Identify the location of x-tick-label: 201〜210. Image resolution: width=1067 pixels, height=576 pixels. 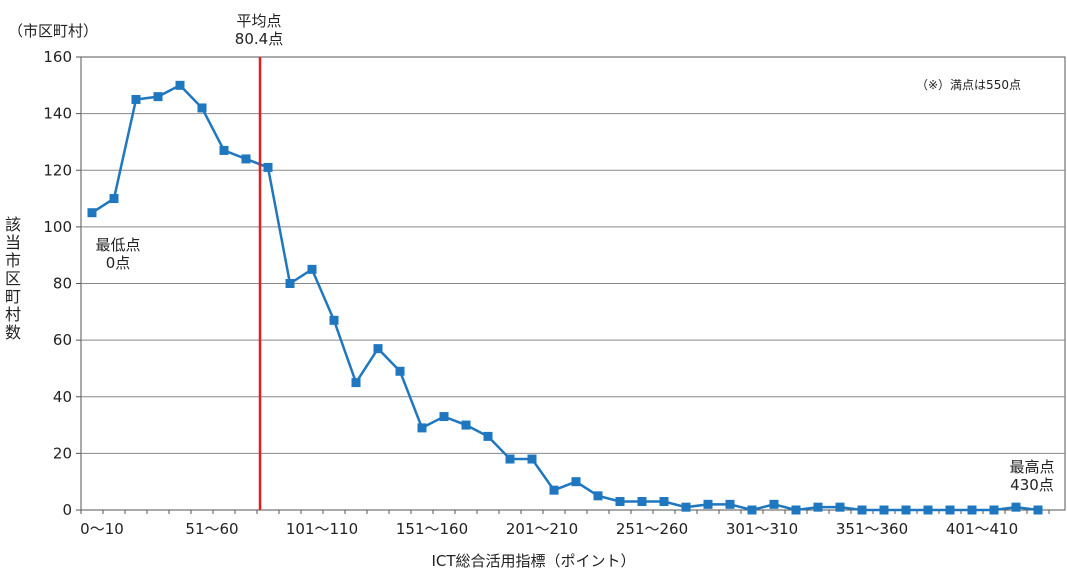
(542, 529).